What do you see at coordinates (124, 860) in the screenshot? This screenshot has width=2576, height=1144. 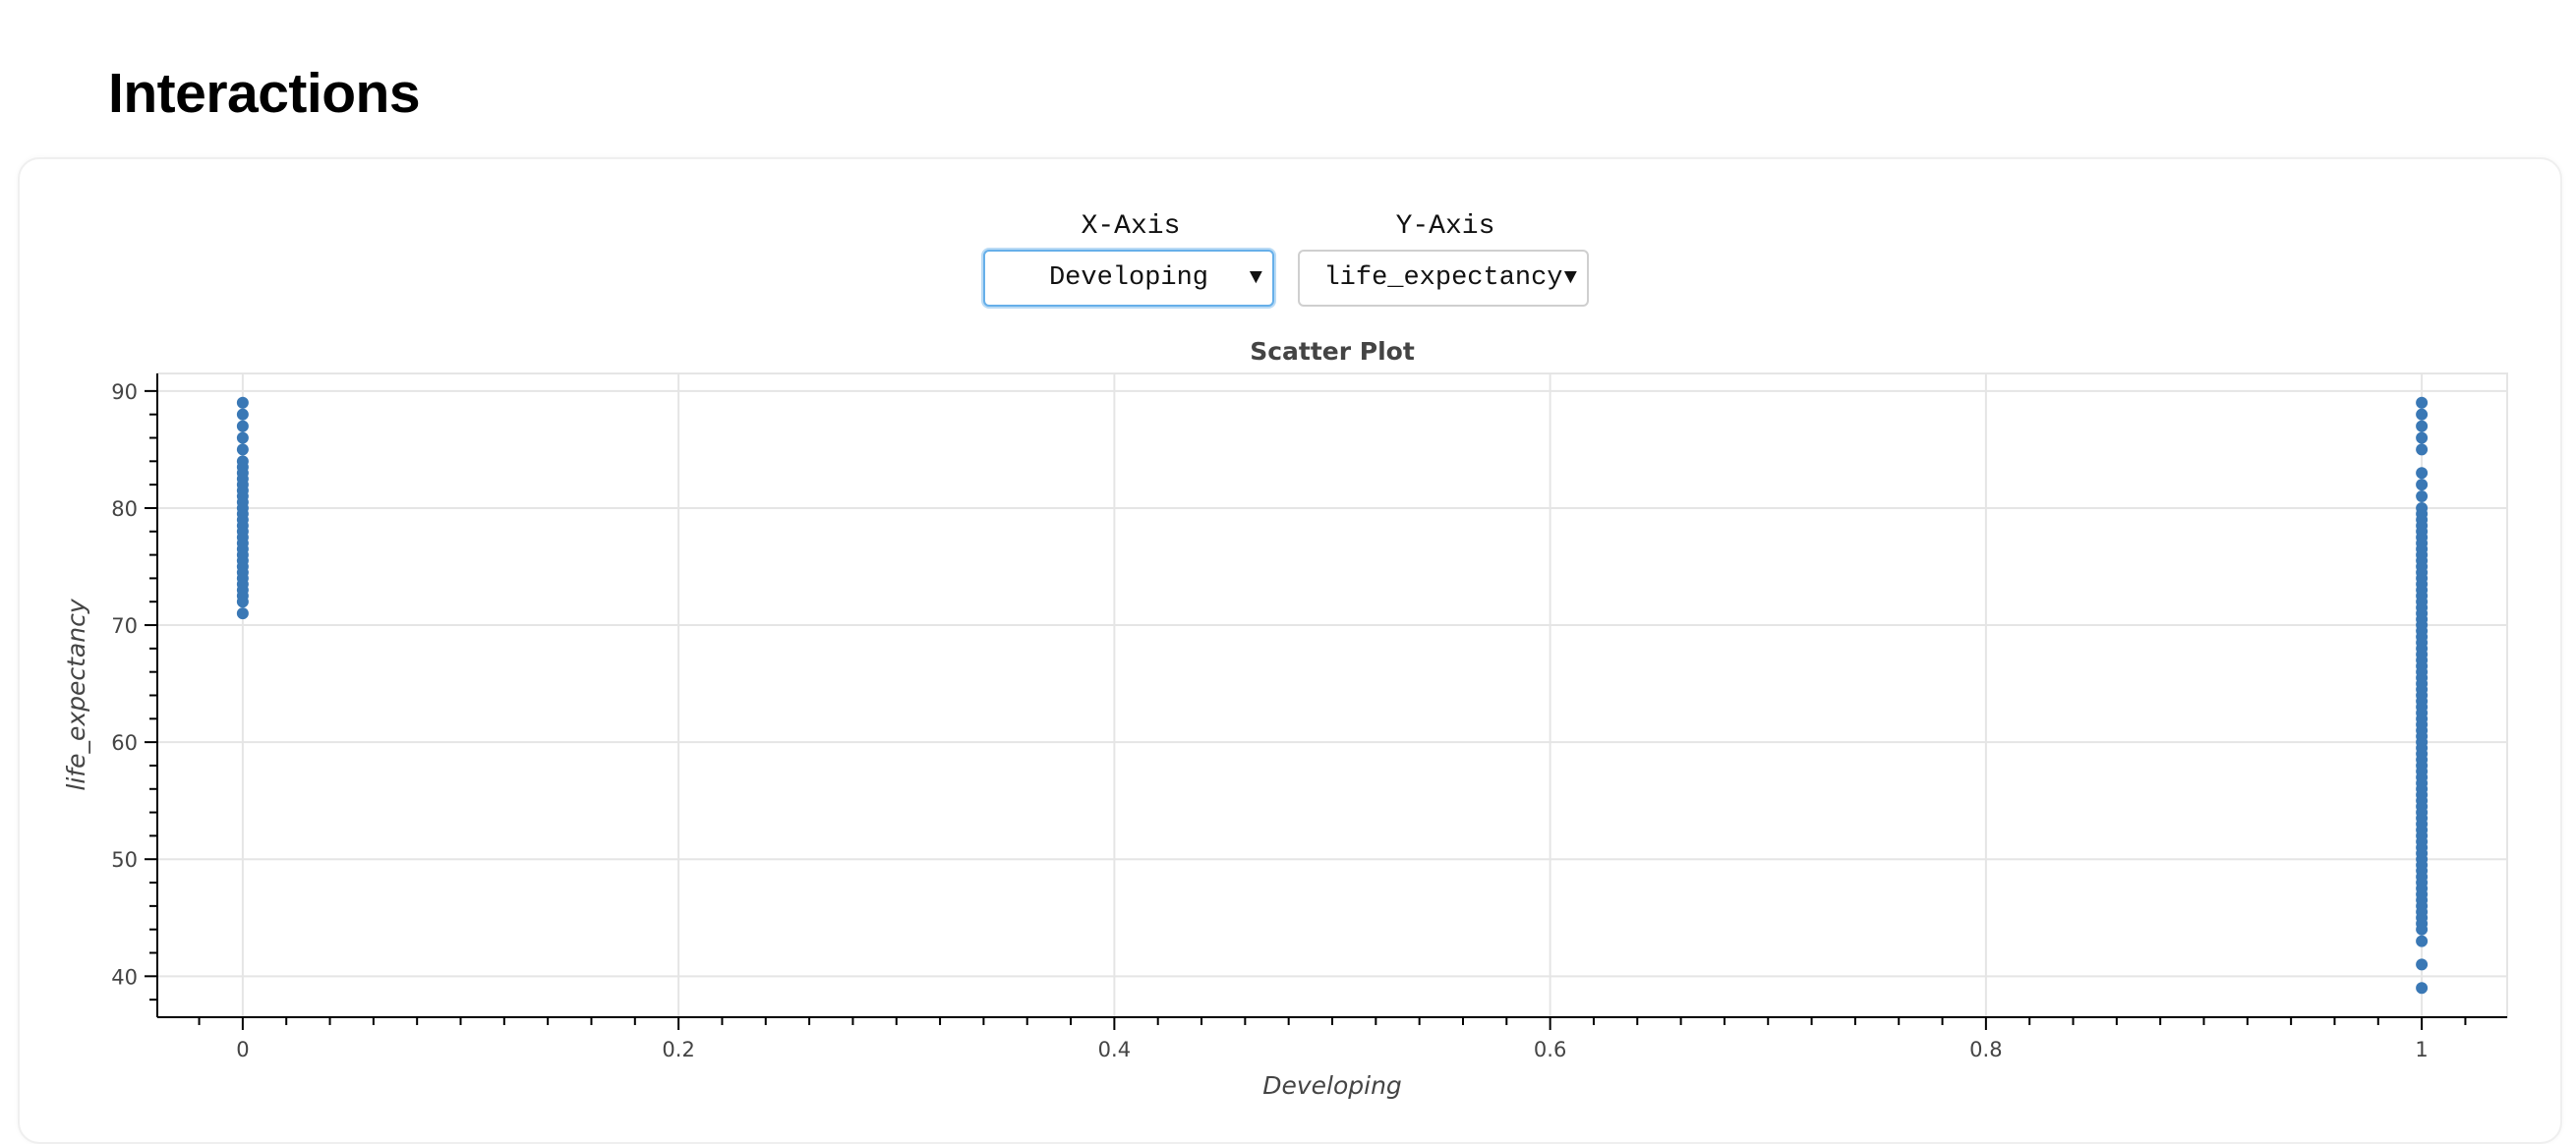 I see `y-tick-label: 50` at bounding box center [124, 860].